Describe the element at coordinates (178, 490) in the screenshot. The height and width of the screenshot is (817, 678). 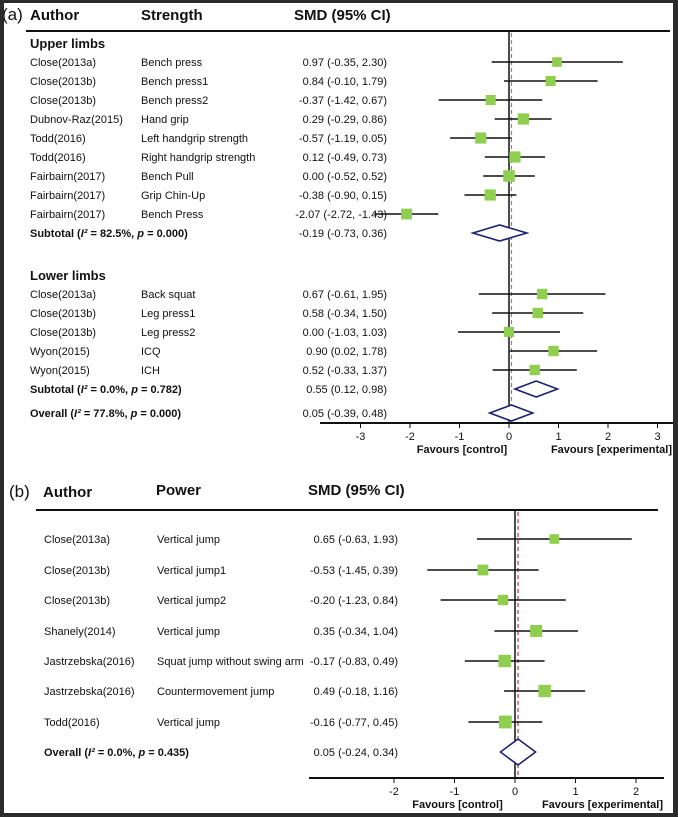
I see `panel-b-header-outcome: Power` at that location.